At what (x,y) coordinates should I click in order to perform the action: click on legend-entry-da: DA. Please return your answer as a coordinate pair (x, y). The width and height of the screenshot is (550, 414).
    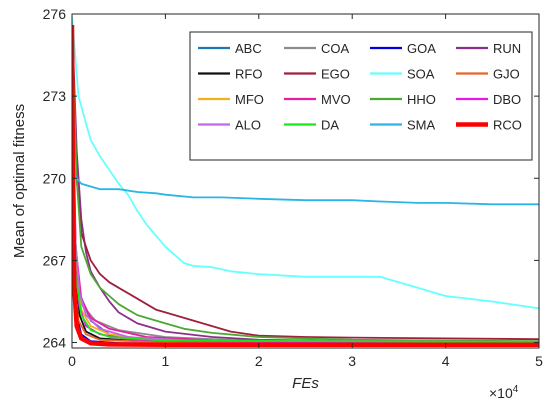
    Looking at the image, I should click on (311, 125).